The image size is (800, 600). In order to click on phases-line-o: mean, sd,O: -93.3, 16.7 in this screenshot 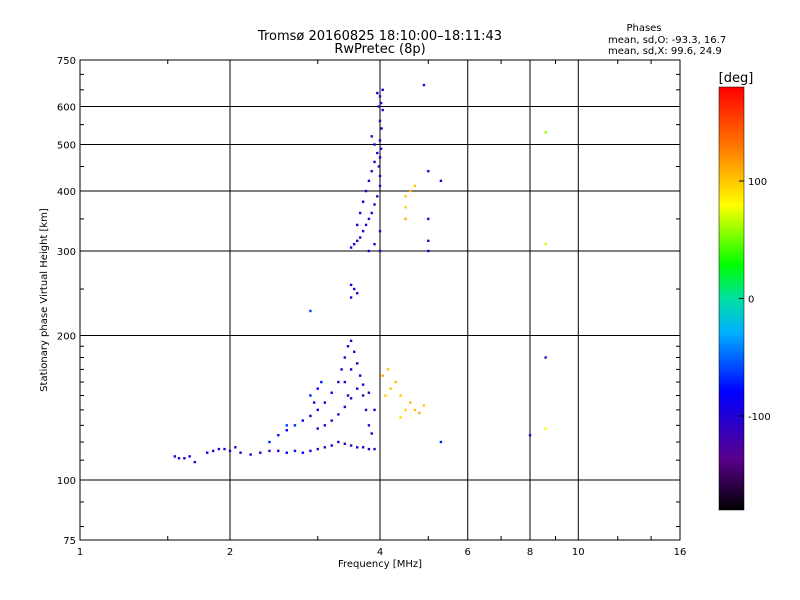, I will do `click(667, 40)`.